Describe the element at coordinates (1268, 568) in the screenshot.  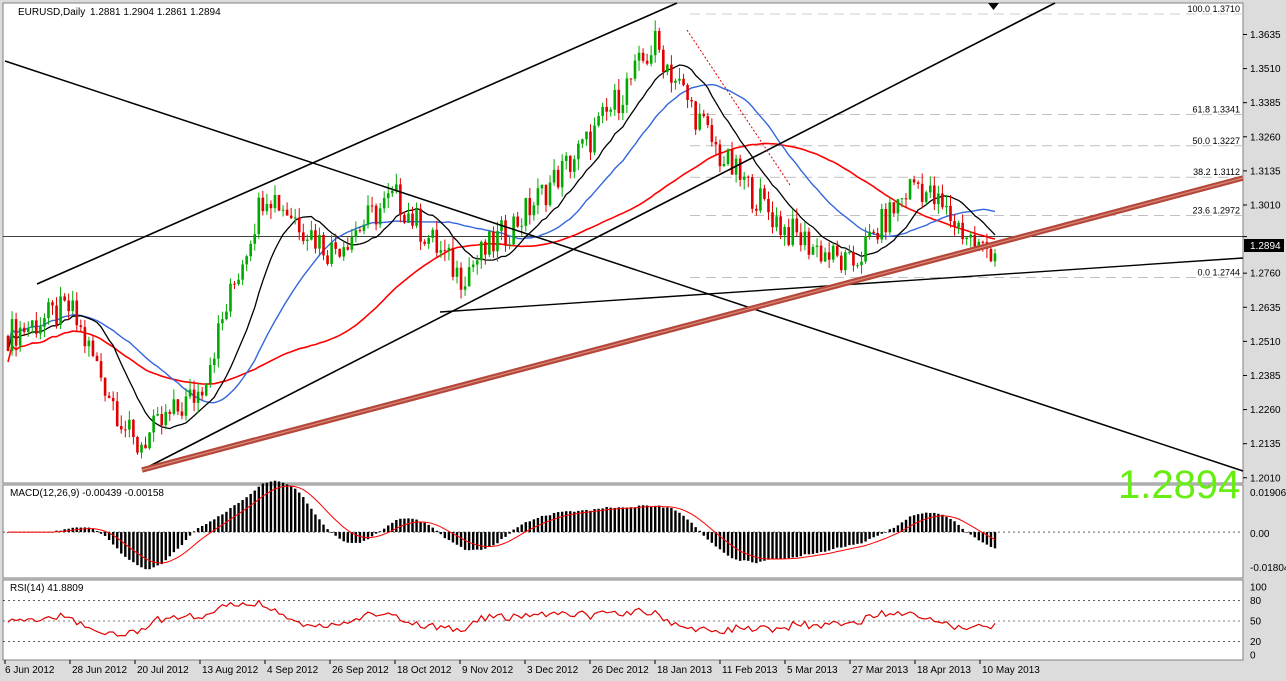
I see `macd-tick-label: -0.01804` at that location.